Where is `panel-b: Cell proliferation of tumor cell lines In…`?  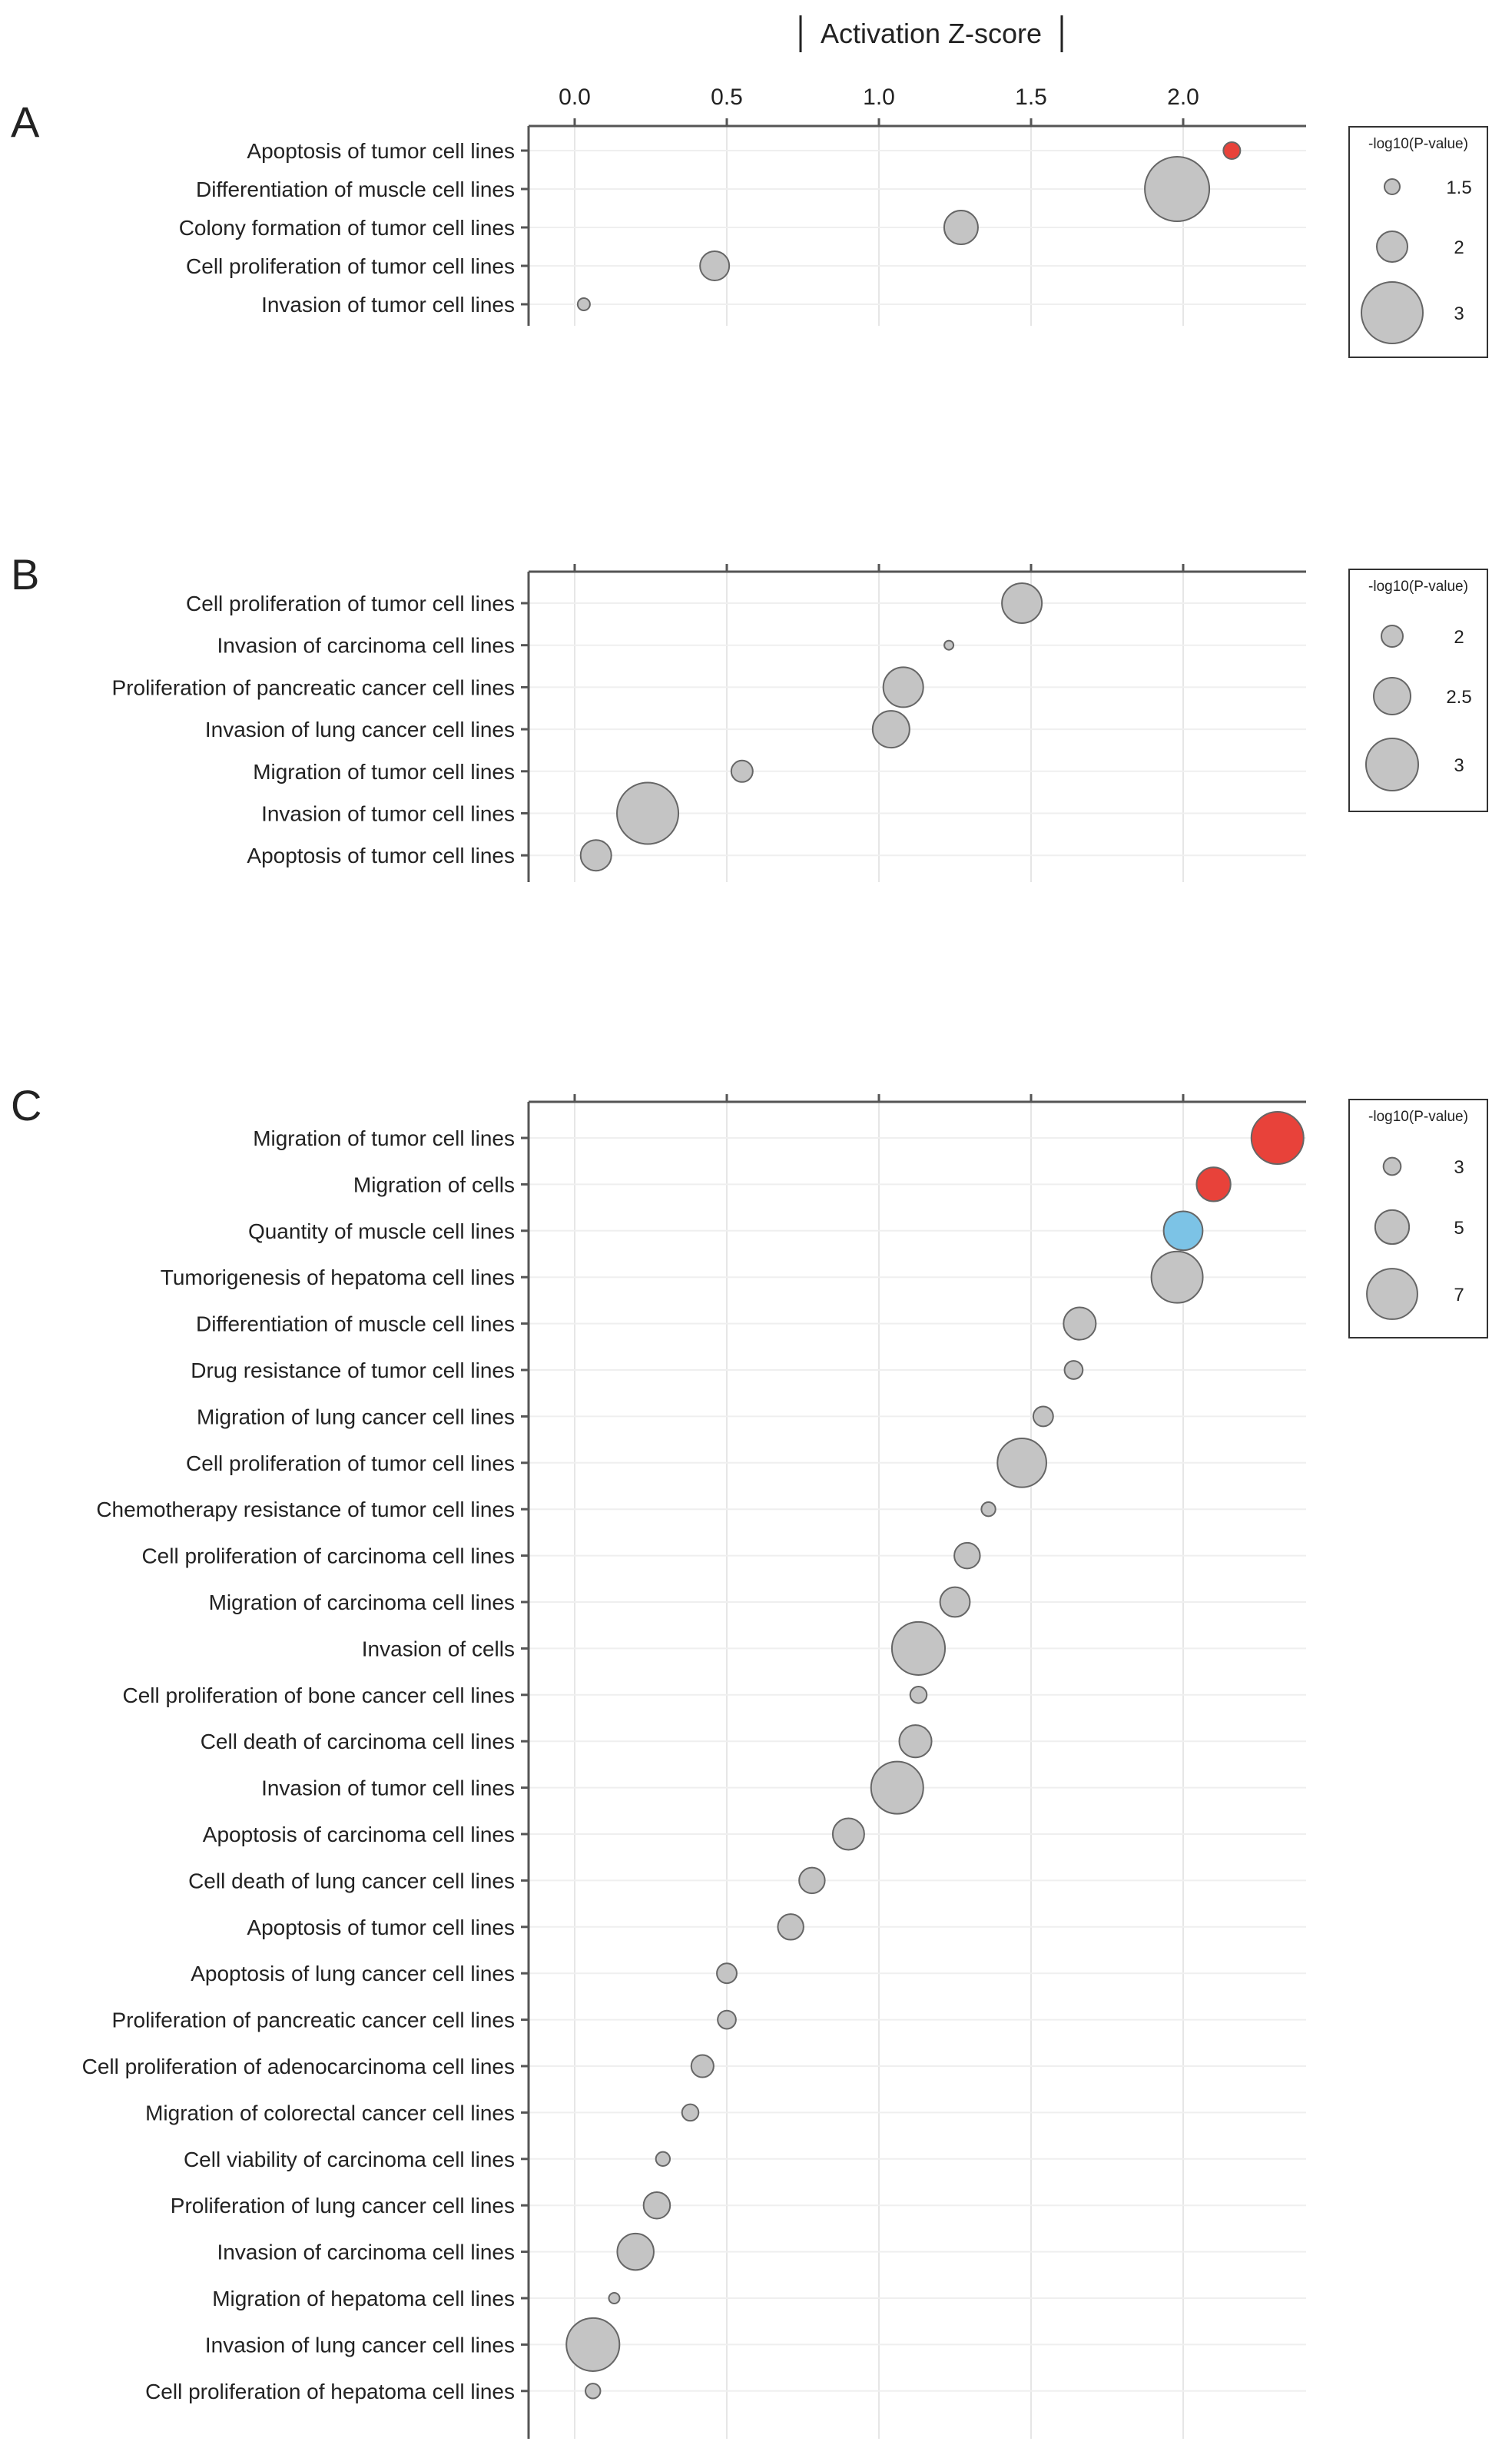
panel-b: Cell proliferation of tumor cell lines In… is located at coordinates (800, 723).